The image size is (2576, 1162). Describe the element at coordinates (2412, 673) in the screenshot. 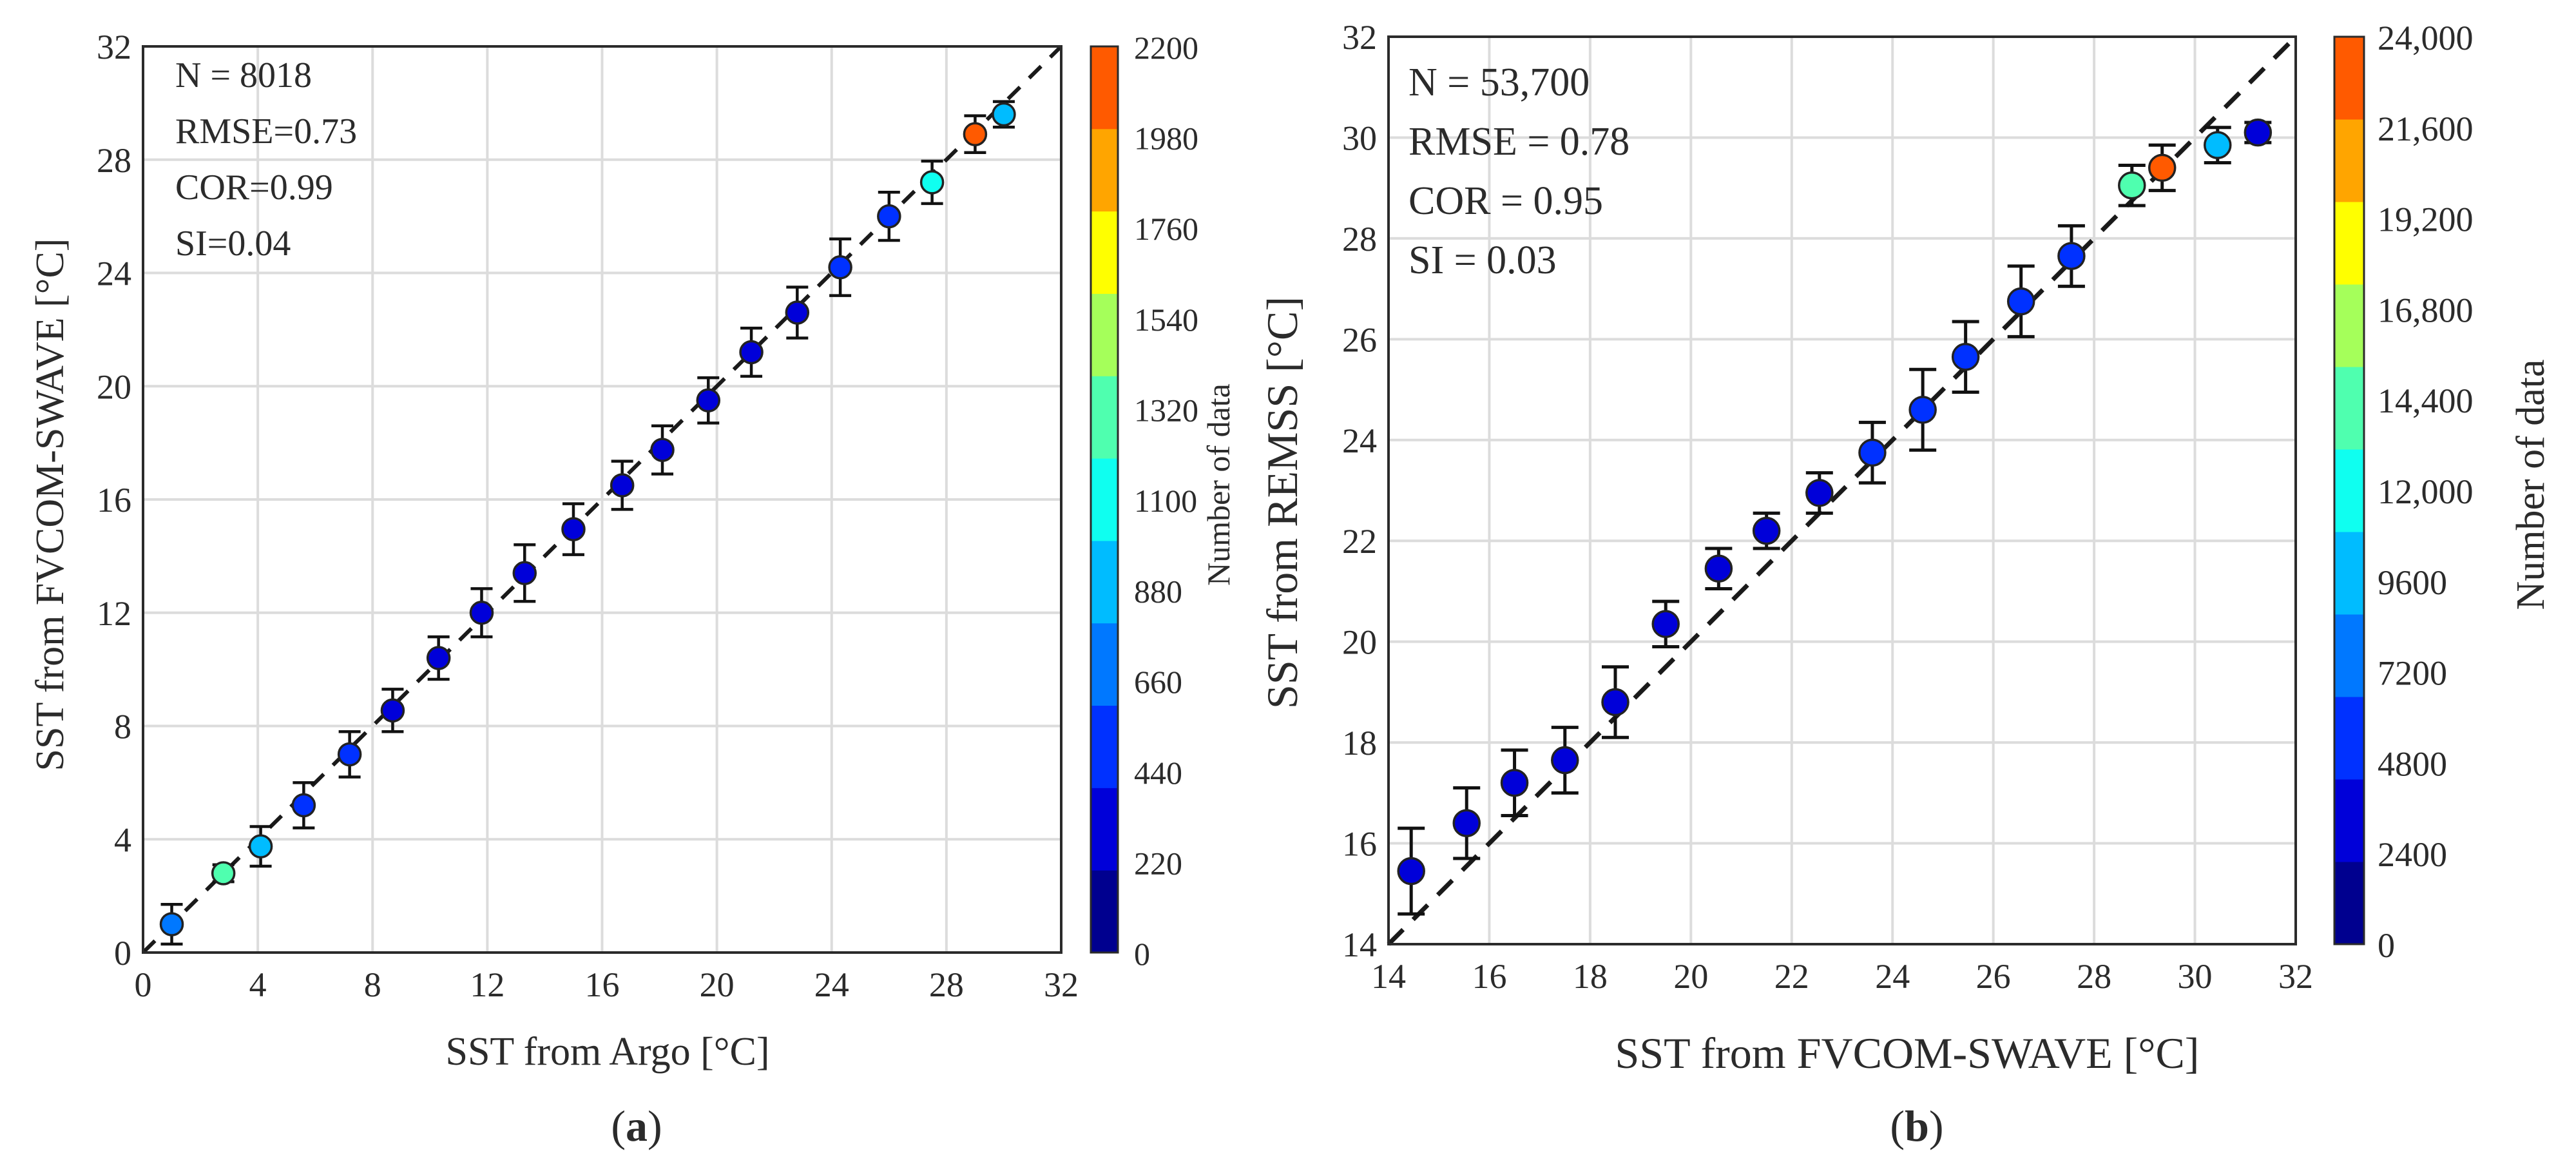

I see `panel-b-colorbar-tick: 7200` at that location.